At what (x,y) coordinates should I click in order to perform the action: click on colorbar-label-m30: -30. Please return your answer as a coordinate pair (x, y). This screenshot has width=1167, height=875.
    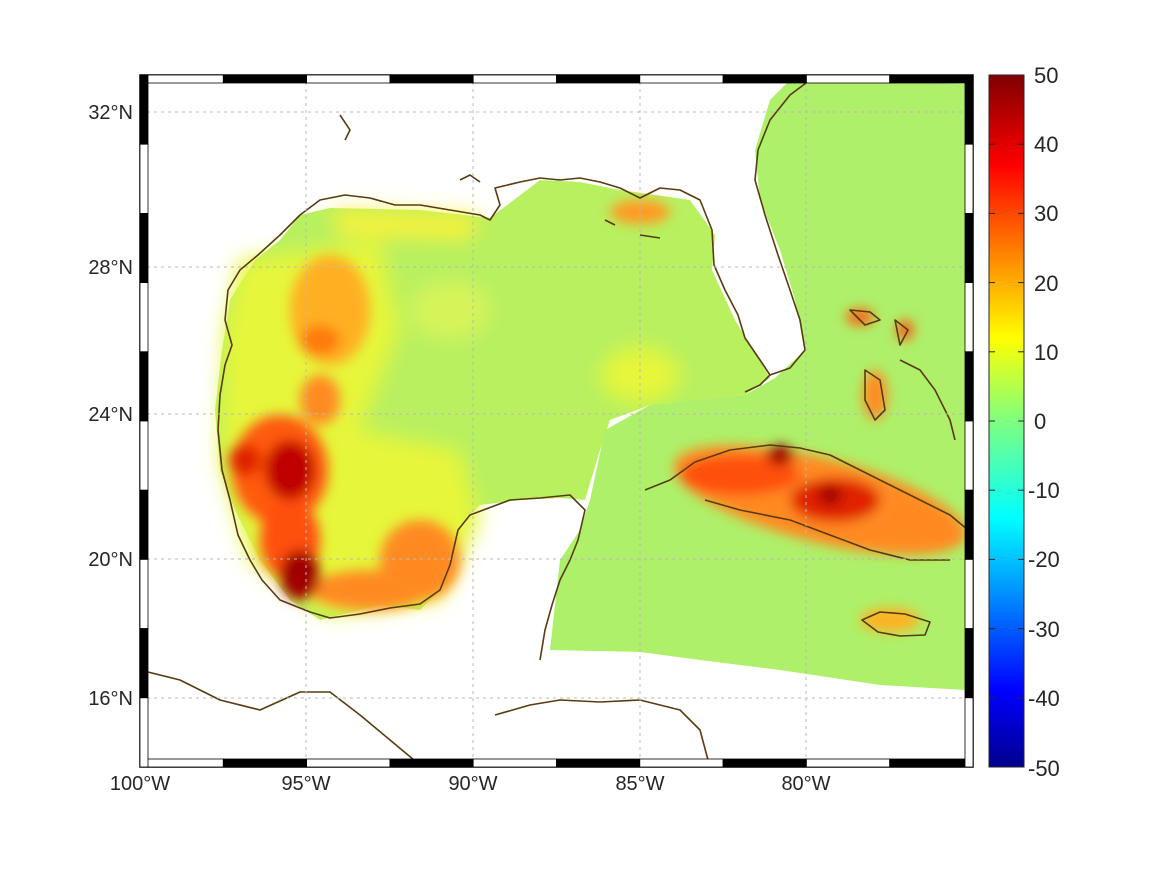
    Looking at the image, I should click on (1044, 629).